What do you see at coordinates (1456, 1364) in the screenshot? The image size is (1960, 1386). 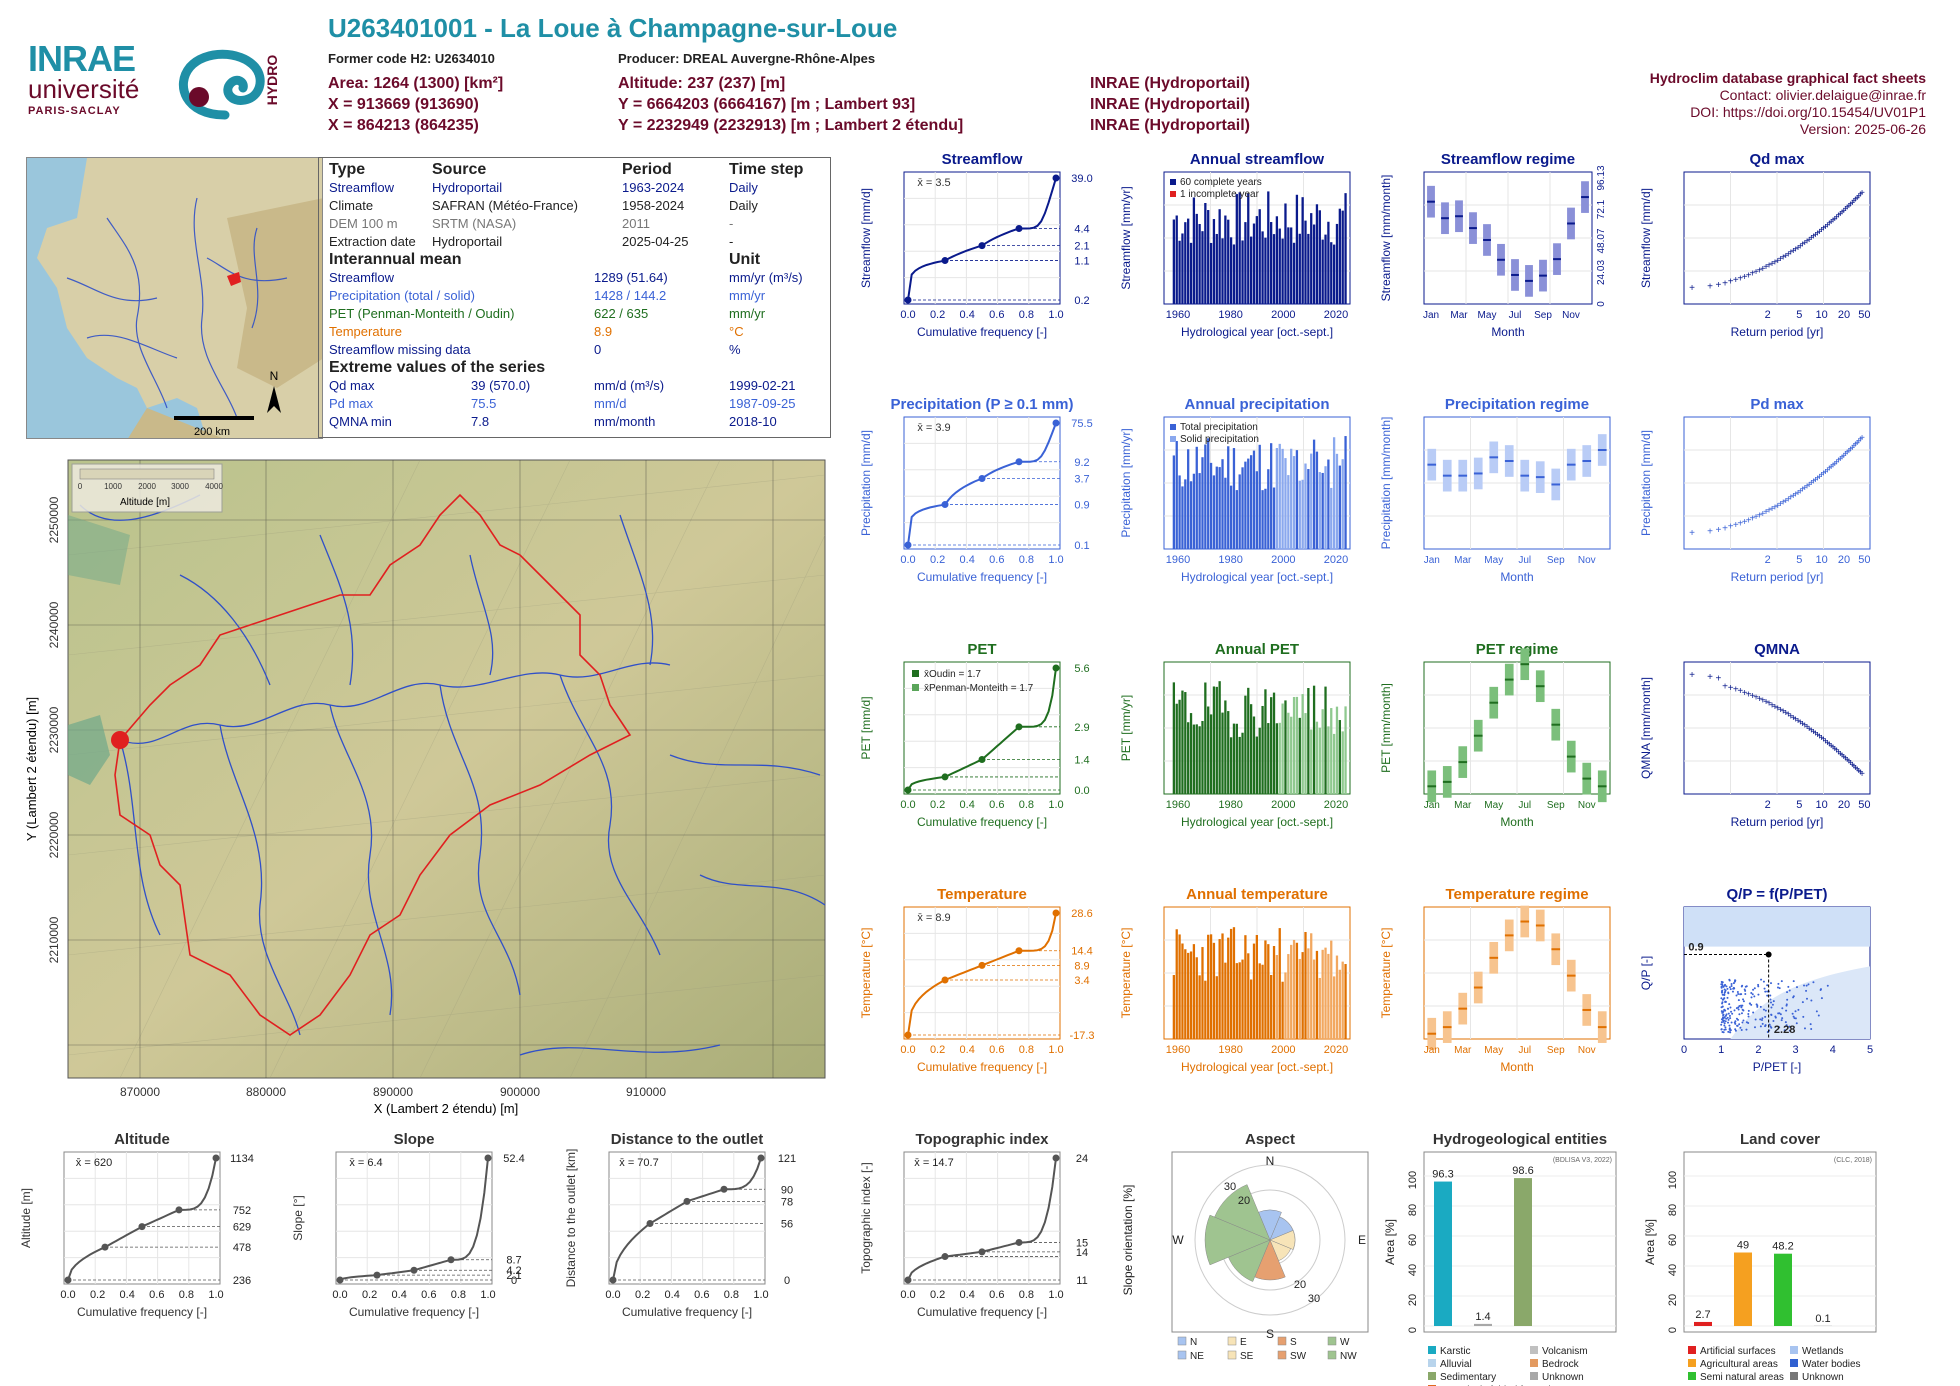 I see `legend-label: Alluvial` at bounding box center [1456, 1364].